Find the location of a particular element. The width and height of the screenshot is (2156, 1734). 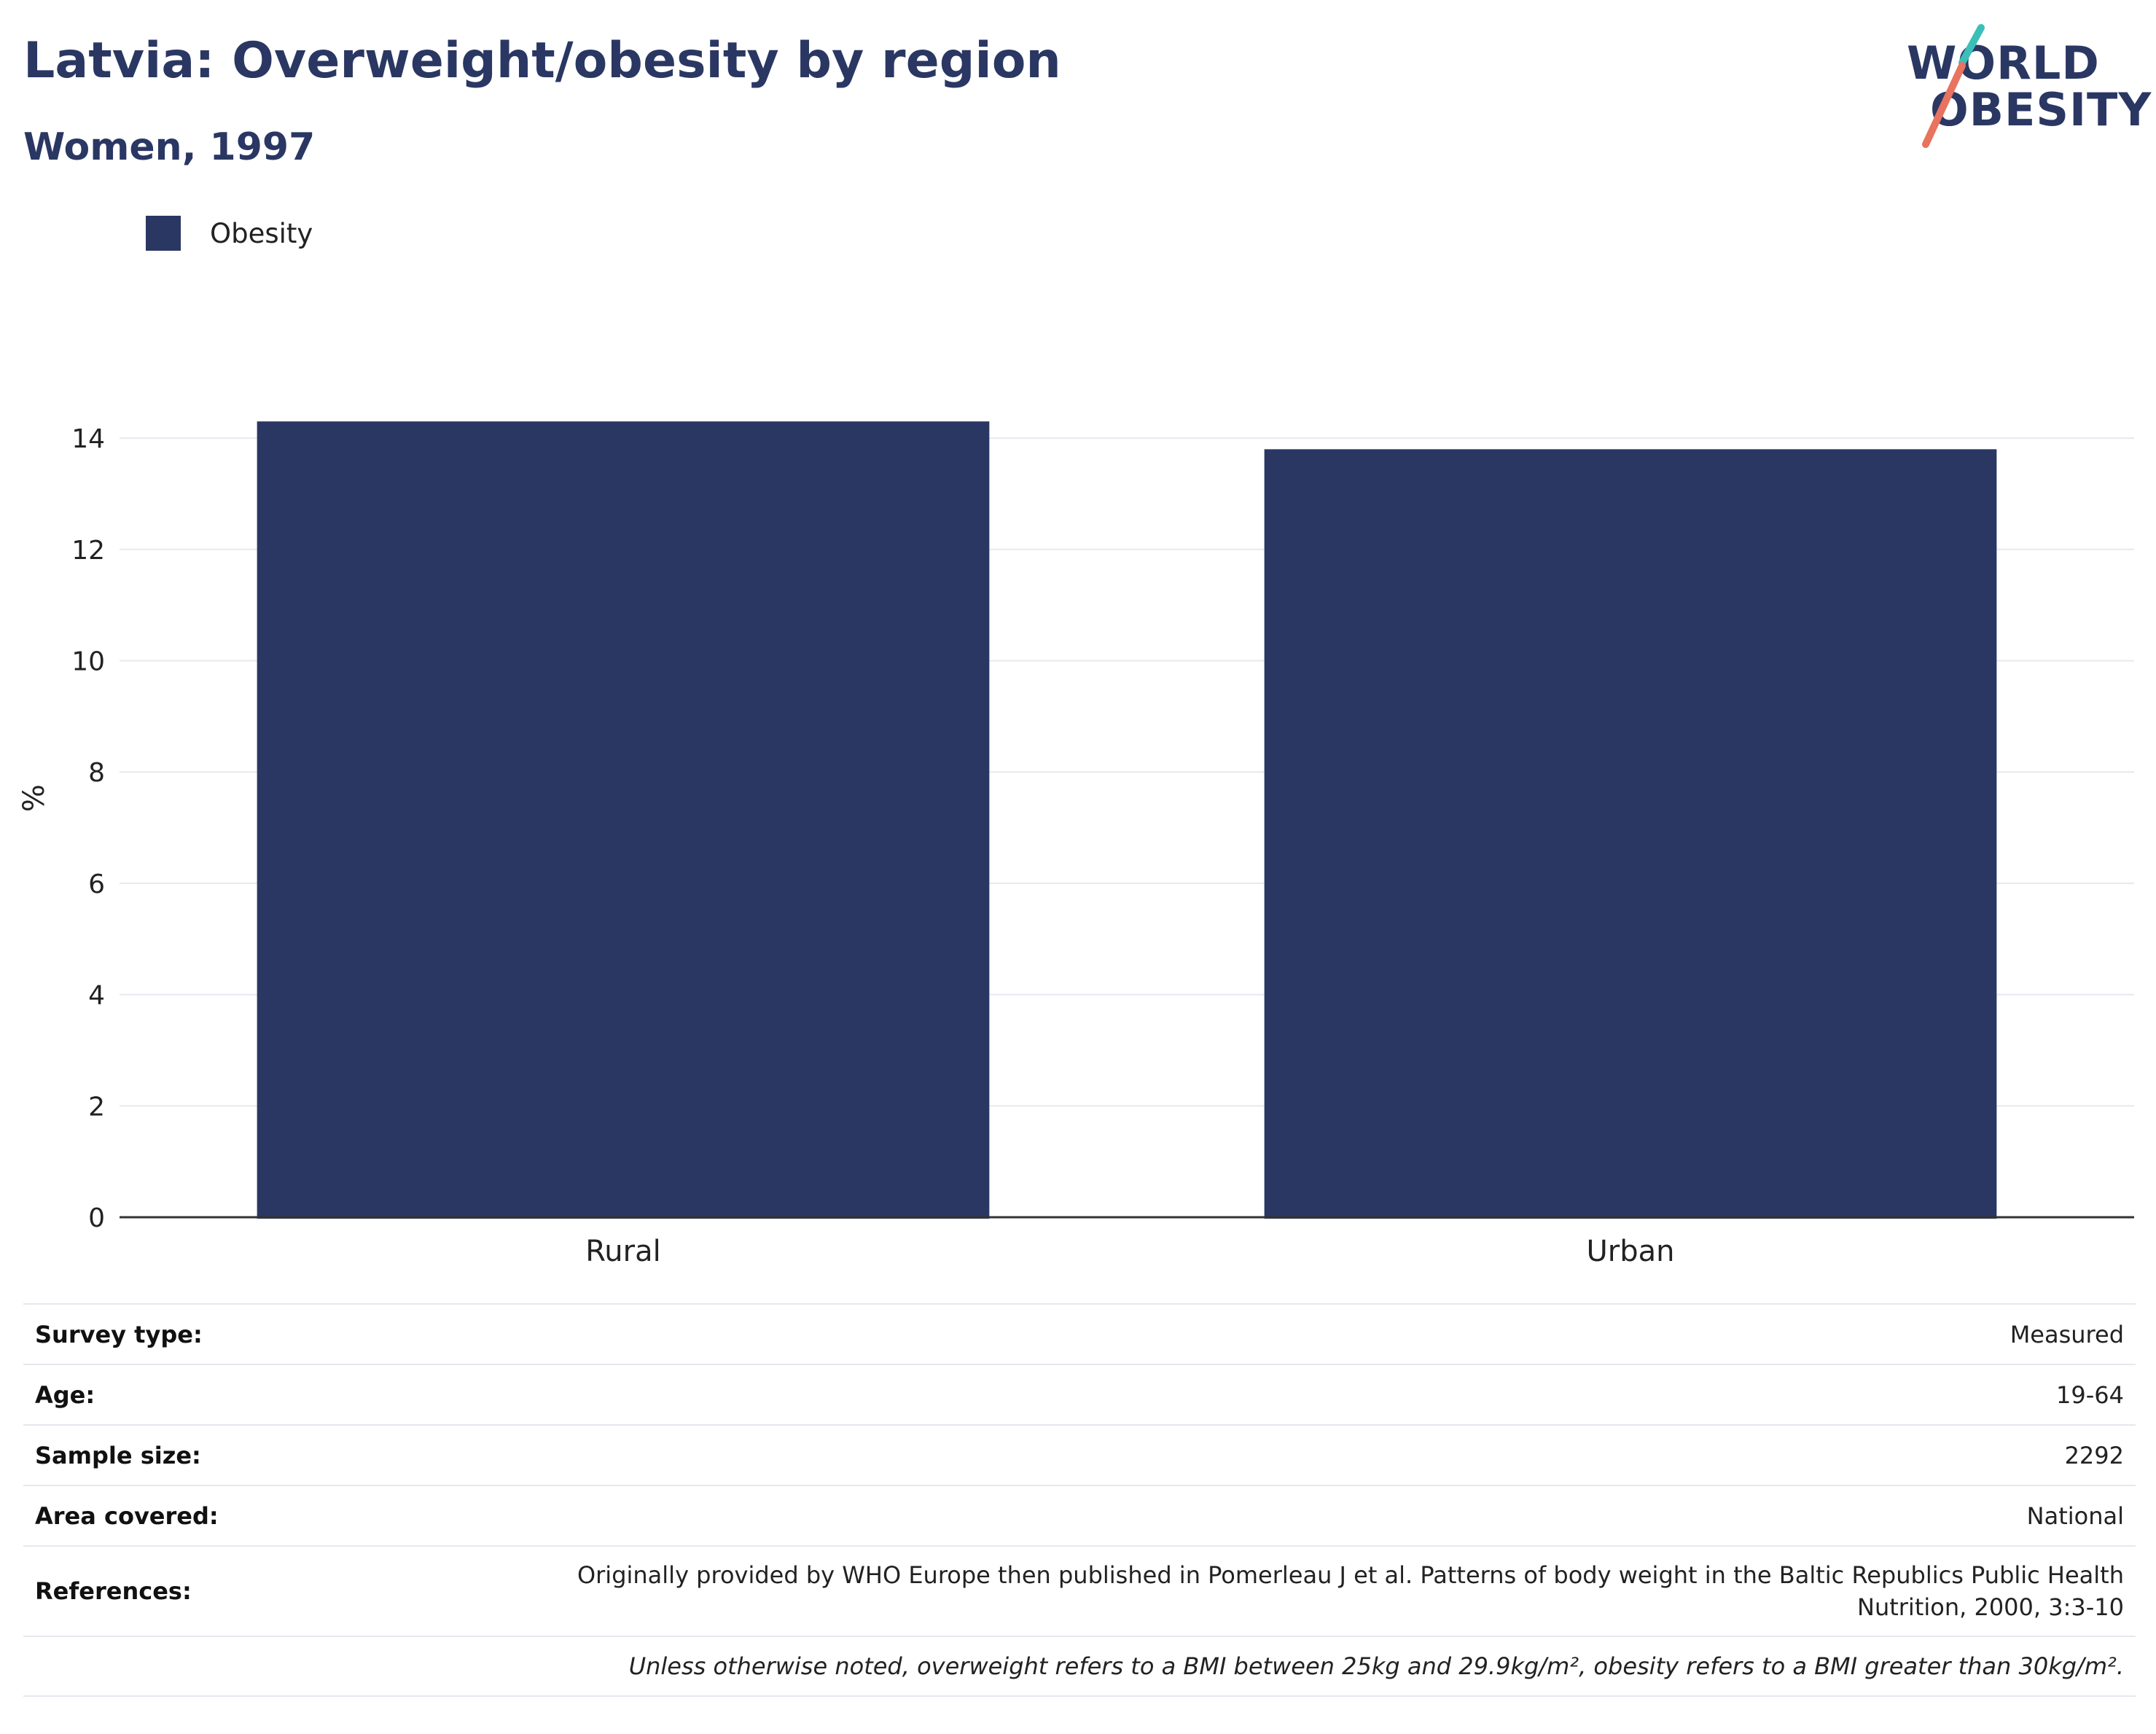

area-covered-value: National is located at coordinates (1295, 1515).